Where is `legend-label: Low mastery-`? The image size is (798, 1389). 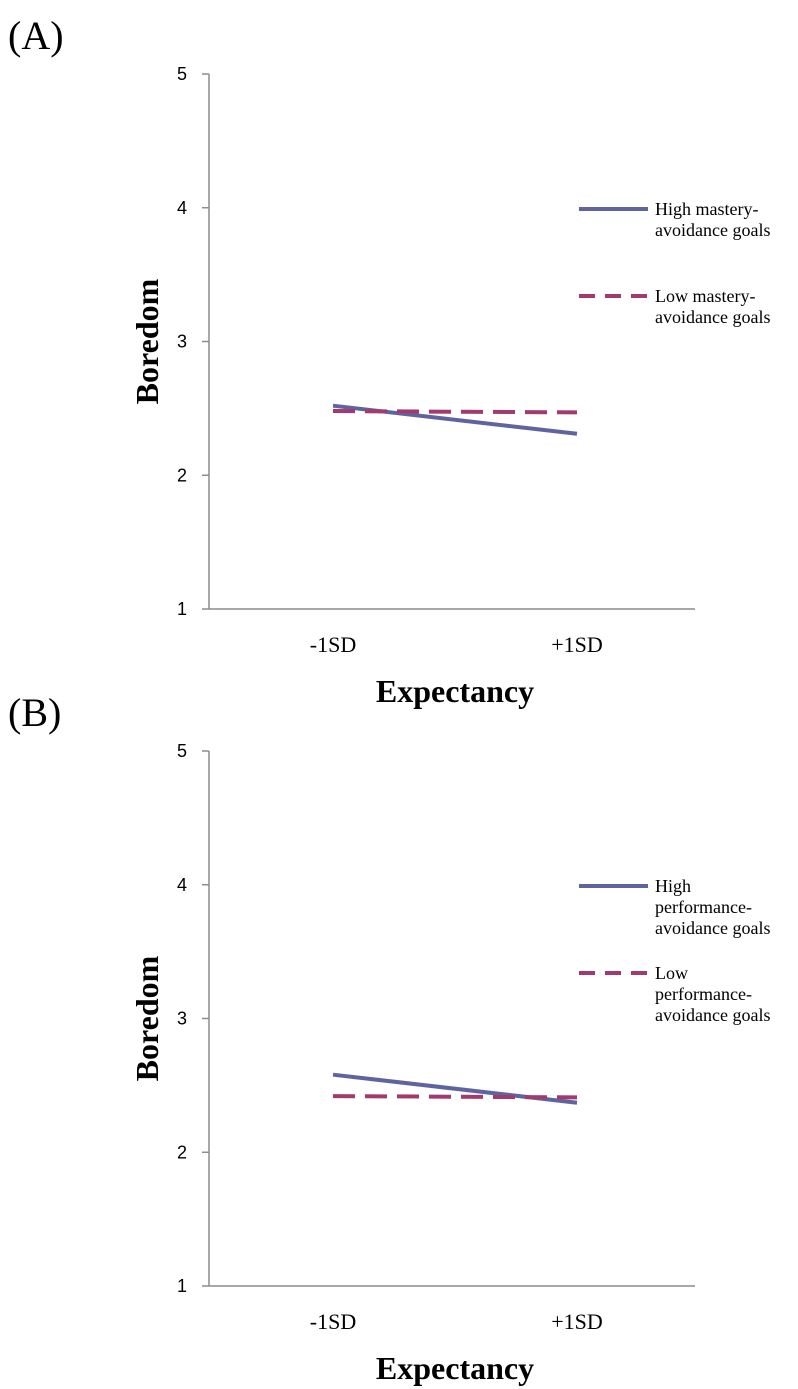
legend-label: Low mastery- is located at coordinates (705, 296).